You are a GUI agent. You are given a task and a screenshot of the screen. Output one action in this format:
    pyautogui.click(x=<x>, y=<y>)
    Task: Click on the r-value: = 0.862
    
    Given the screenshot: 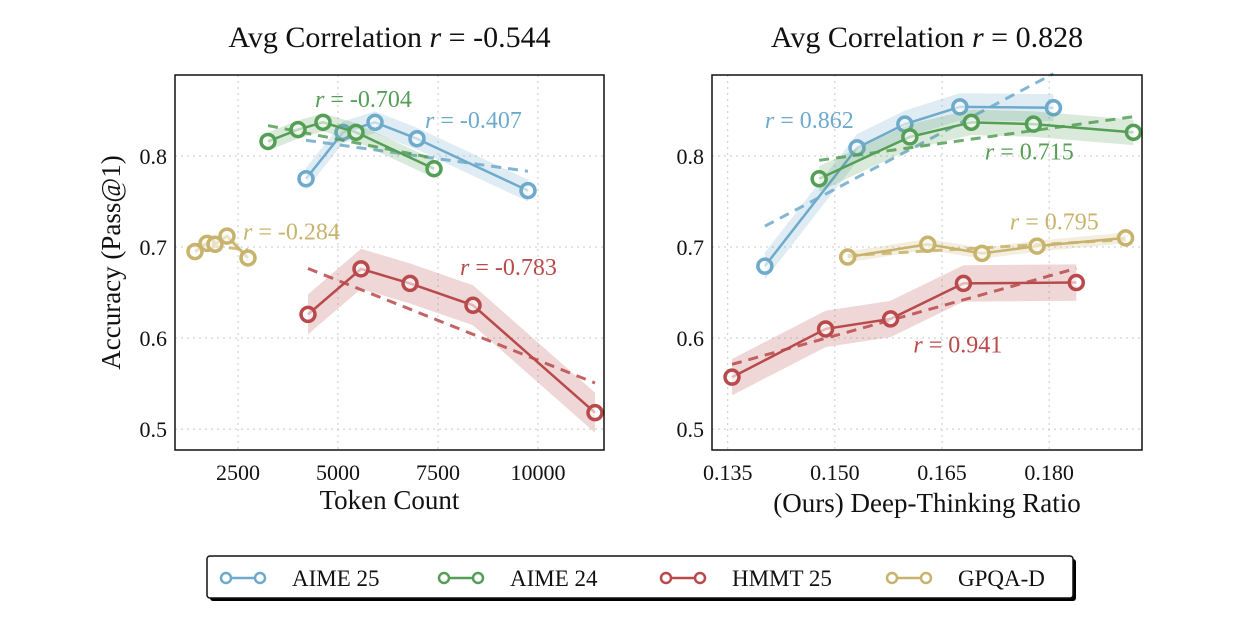 What is the action you would take?
    pyautogui.click(x=814, y=121)
    